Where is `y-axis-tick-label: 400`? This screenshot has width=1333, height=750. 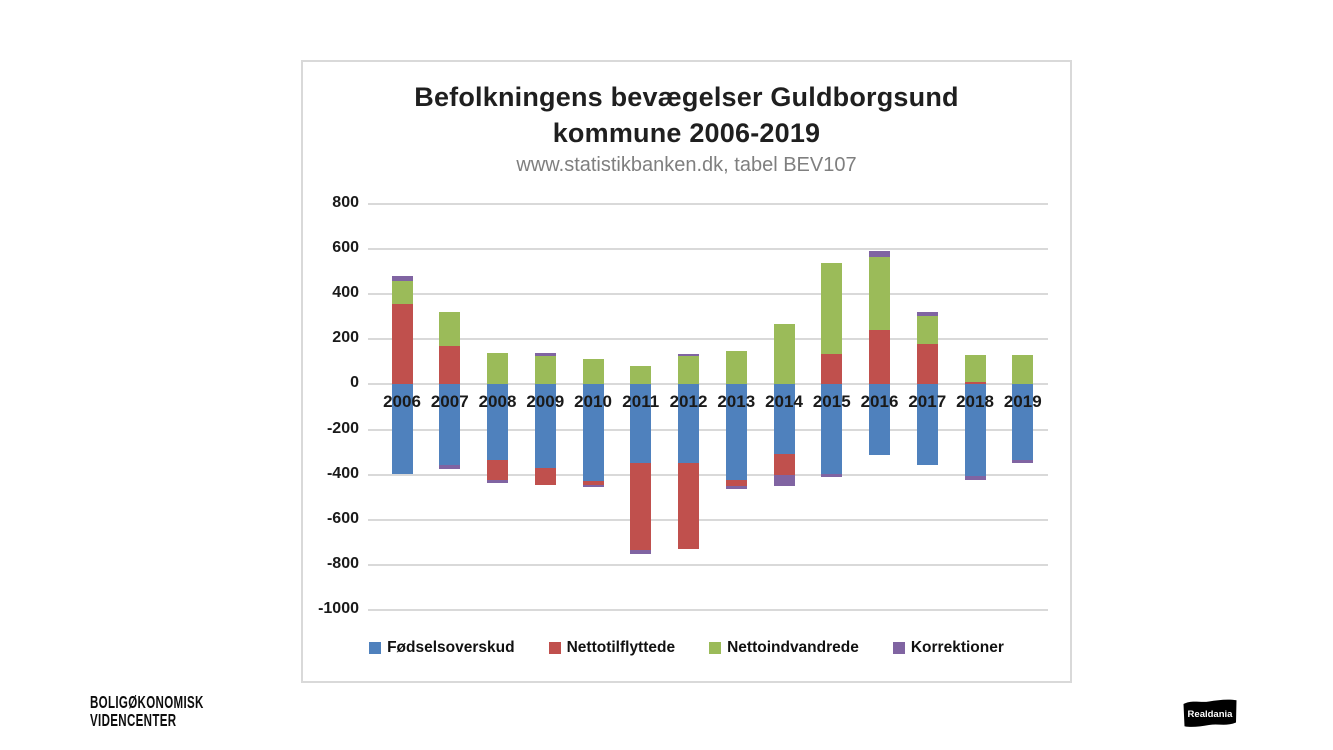
y-axis-tick-label: 400 is located at coordinates (345, 293).